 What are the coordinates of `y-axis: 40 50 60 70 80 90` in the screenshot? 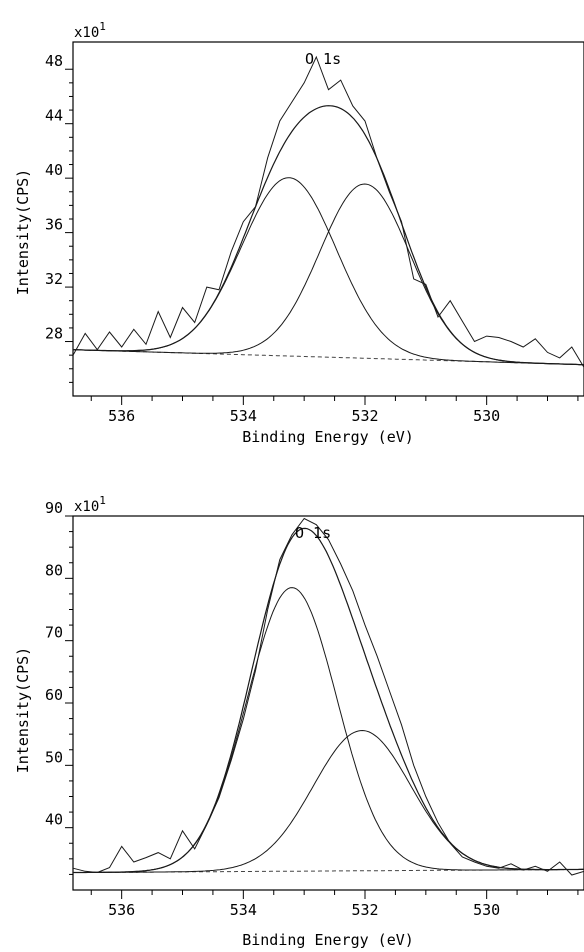 It's located at (59, 687).